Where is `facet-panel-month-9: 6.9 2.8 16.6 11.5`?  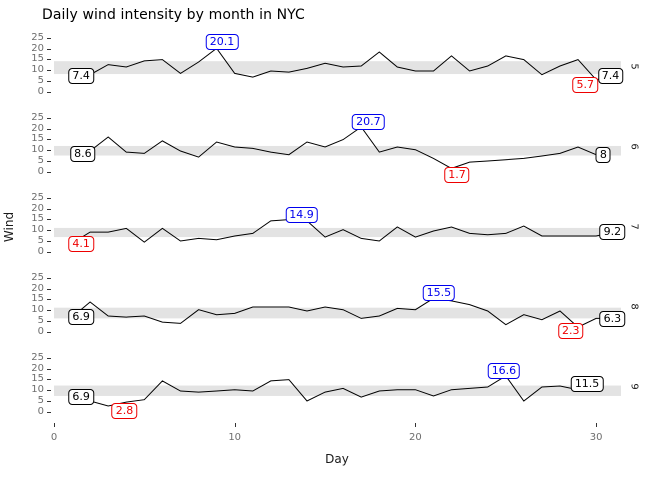 facet-panel-month-9: 6.9 2.8 16.6 11.5 is located at coordinates (337, 386).